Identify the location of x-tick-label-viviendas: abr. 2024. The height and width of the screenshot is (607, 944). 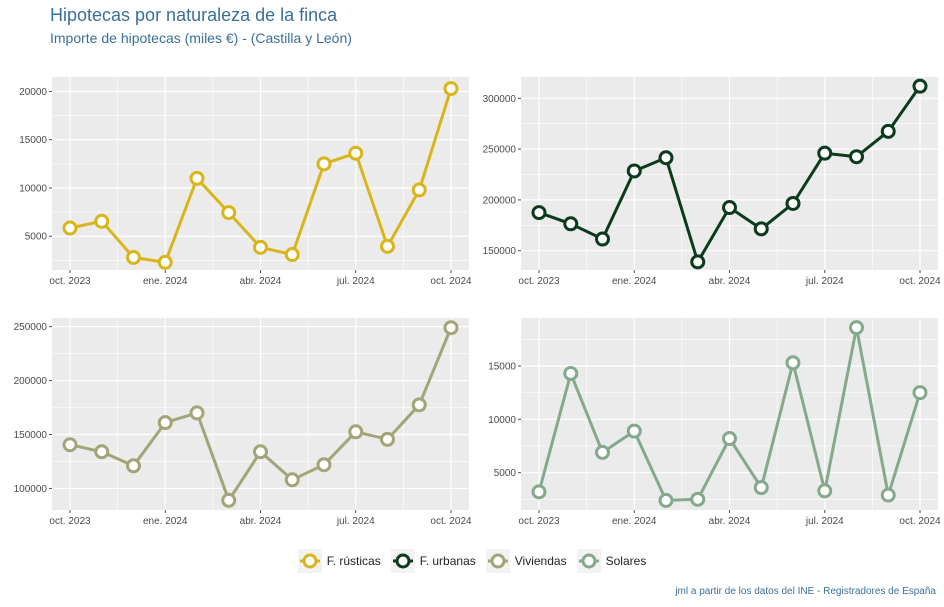
(261, 521).